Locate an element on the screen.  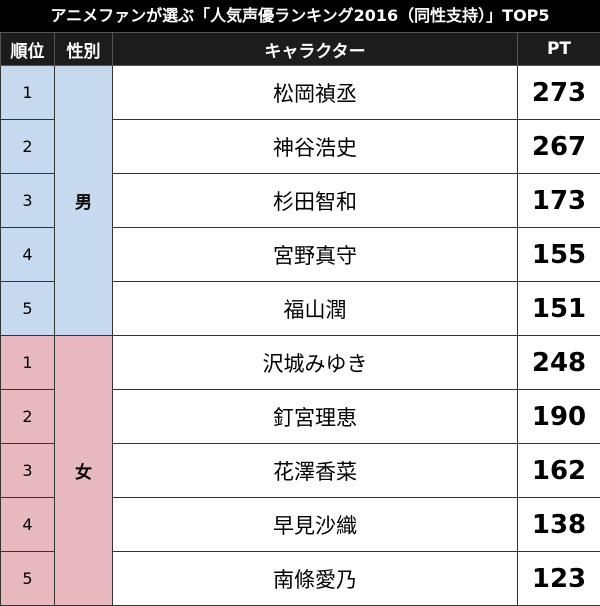
gender-group-female: 女 is located at coordinates (84, 471).